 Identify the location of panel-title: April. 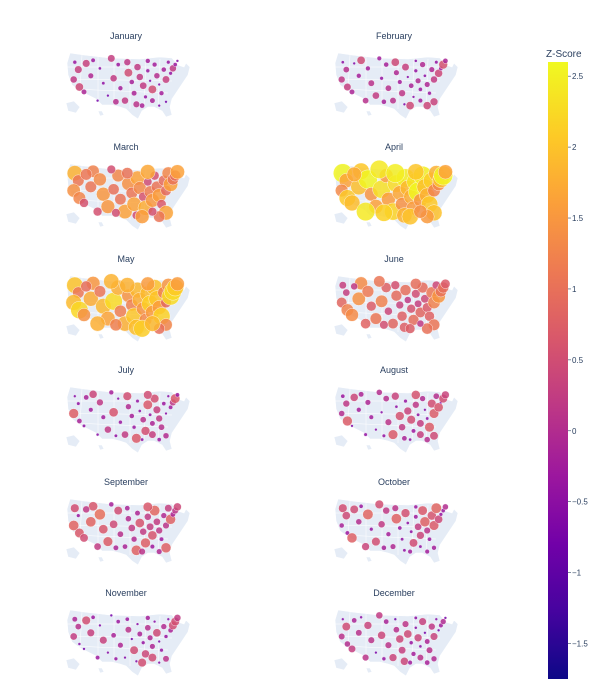
(394, 147).